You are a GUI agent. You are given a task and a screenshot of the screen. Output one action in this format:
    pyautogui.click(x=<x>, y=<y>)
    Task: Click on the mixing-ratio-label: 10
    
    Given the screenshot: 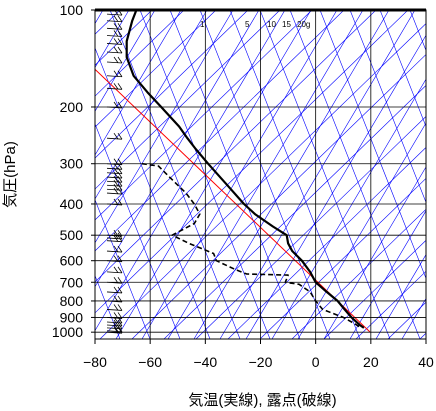 What is the action you would take?
    pyautogui.click(x=271, y=24)
    